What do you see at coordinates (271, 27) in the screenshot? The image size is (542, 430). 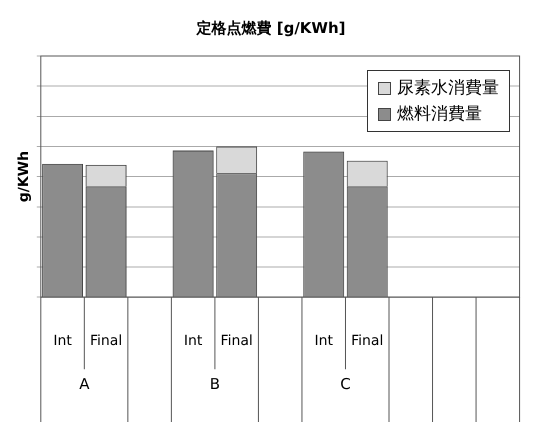 I see `chart-title: 定格点燃費 [g/KWh]` at bounding box center [271, 27].